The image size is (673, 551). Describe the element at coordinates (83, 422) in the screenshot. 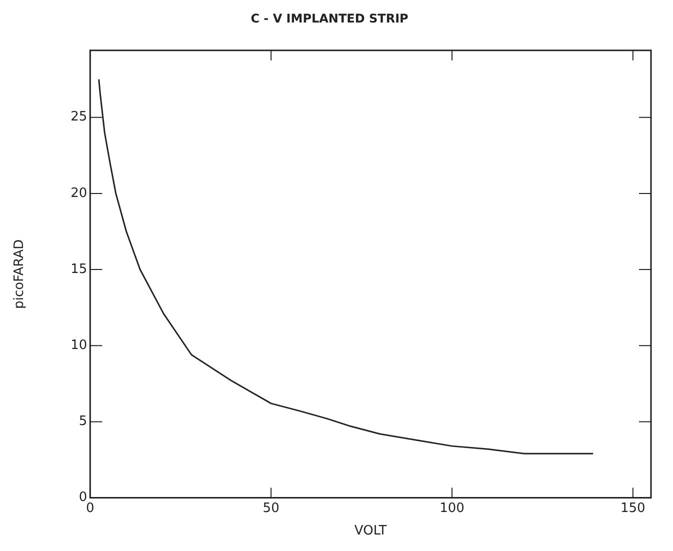

I see `y-tick-label: 5` at that location.